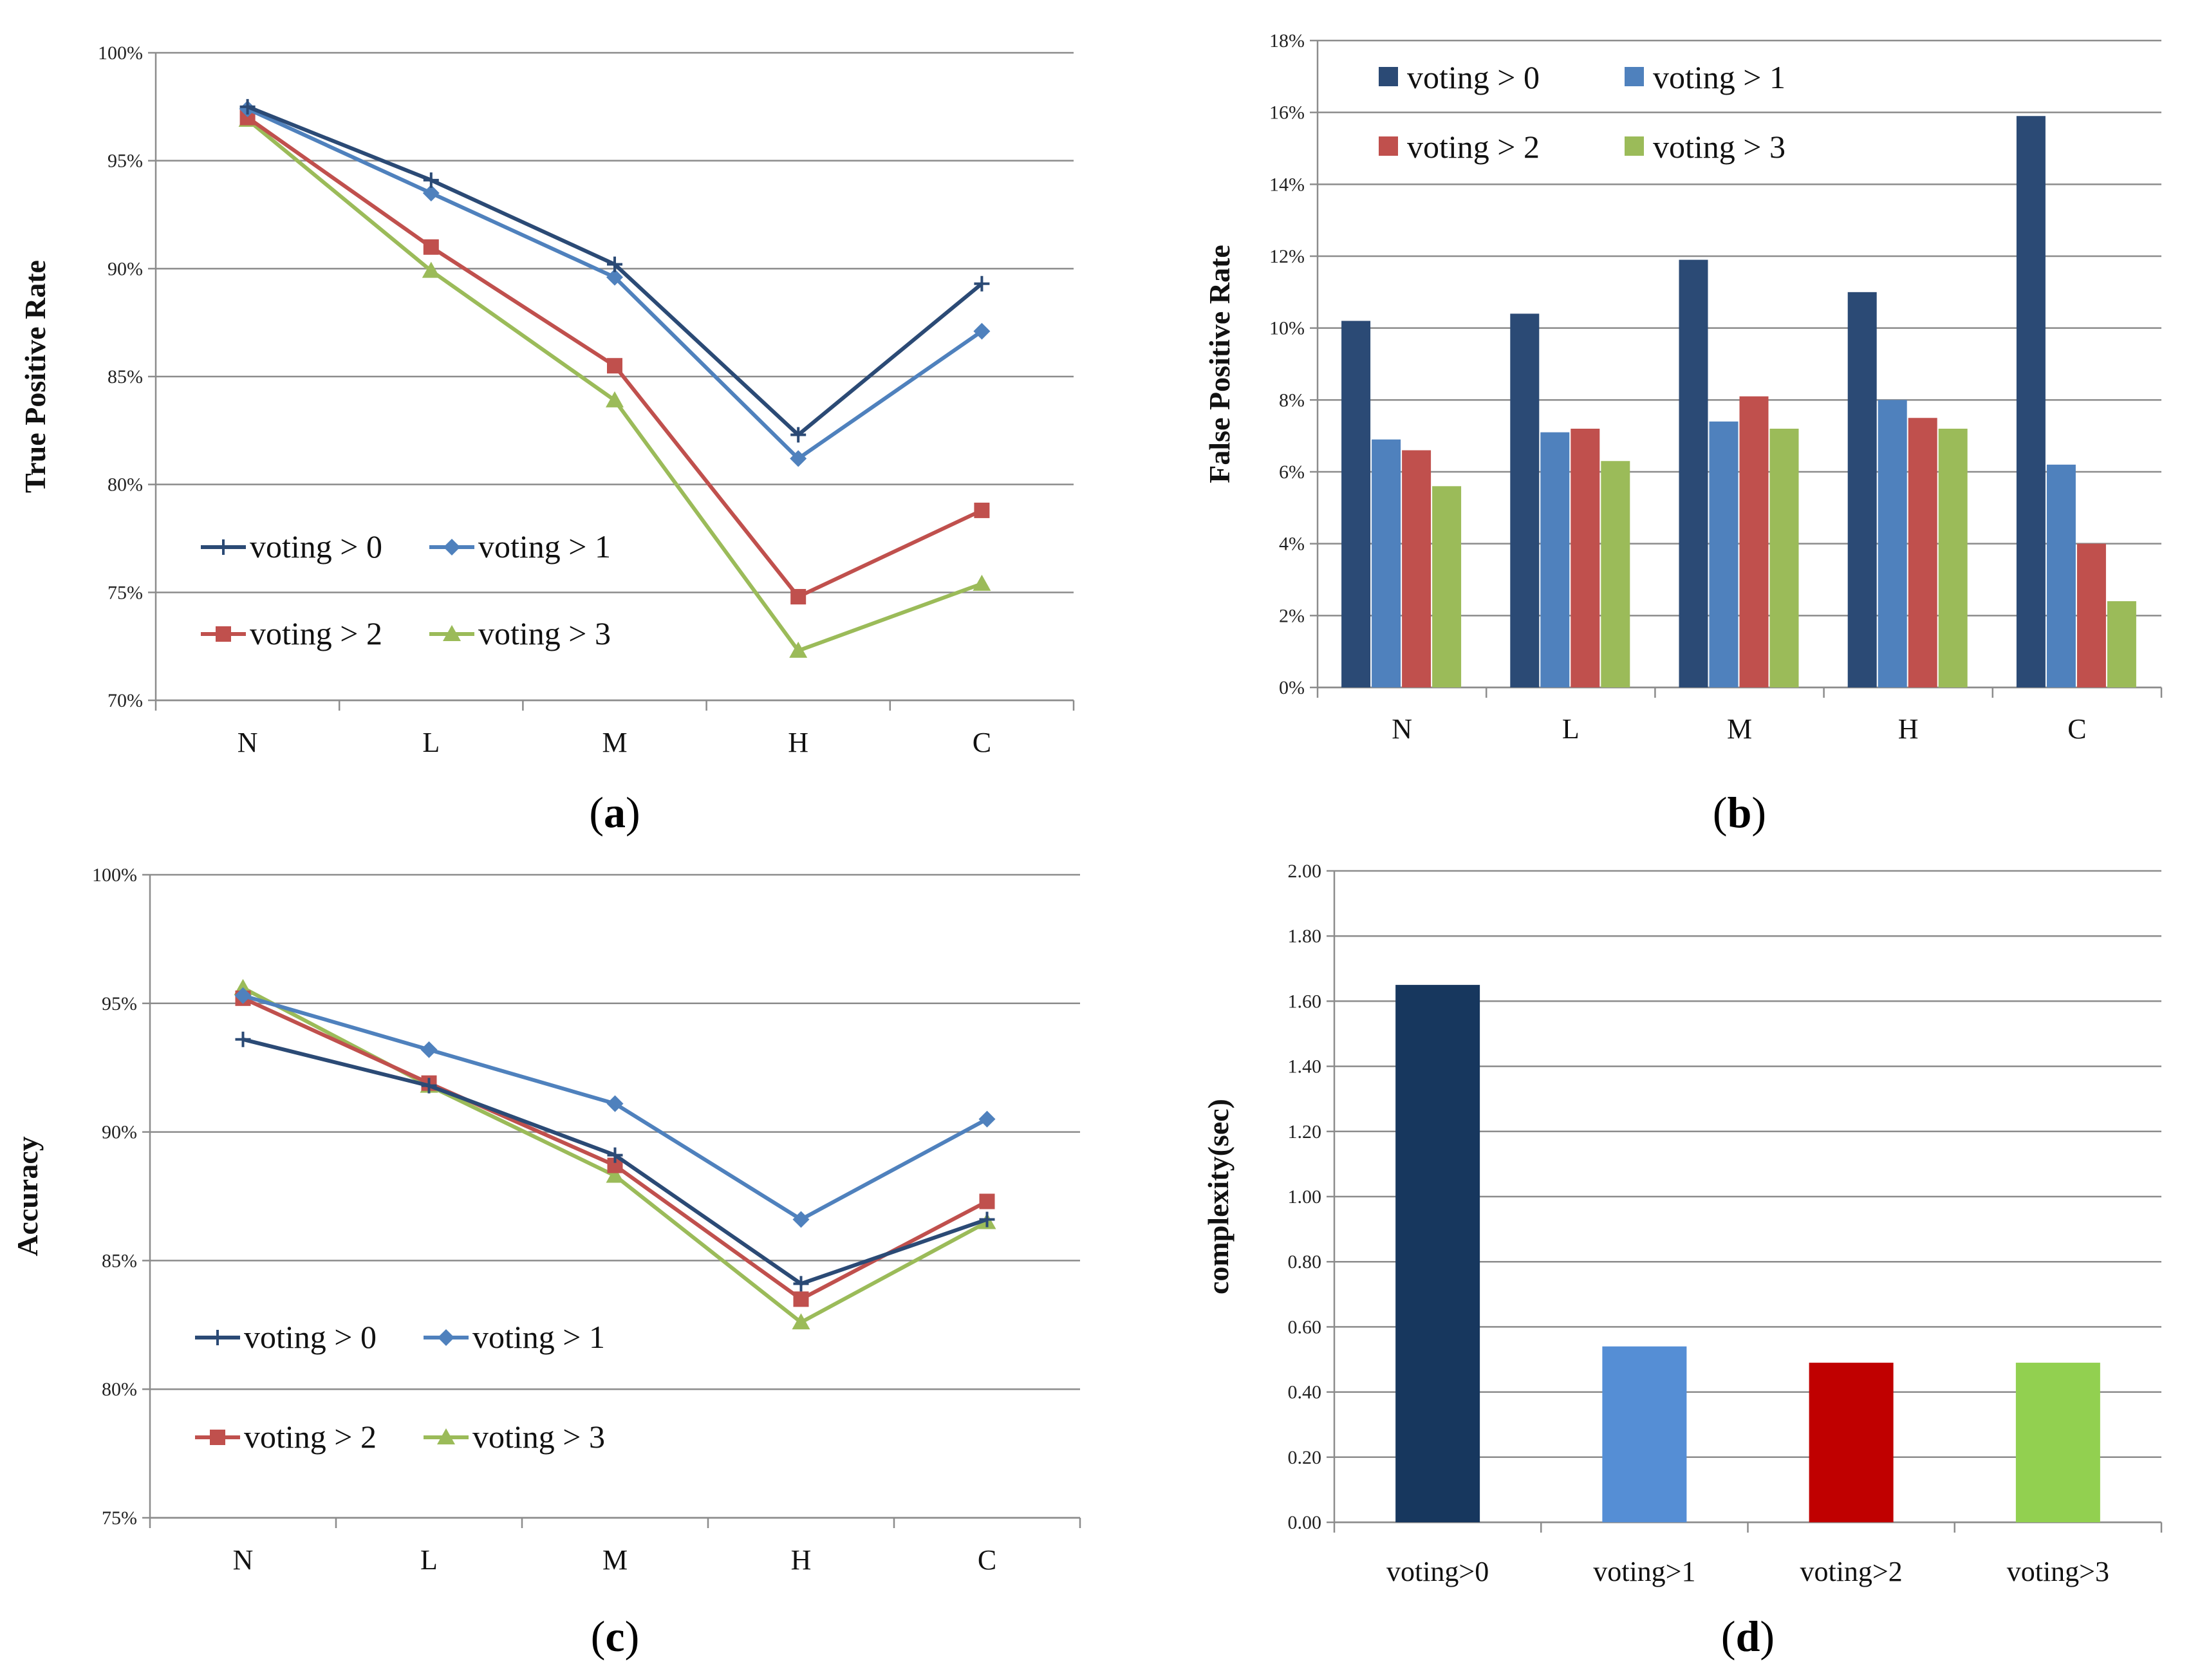 The width and height of the screenshot is (2191, 1680). I want to click on y-tick-label: 1.40, so click(1305, 1067).